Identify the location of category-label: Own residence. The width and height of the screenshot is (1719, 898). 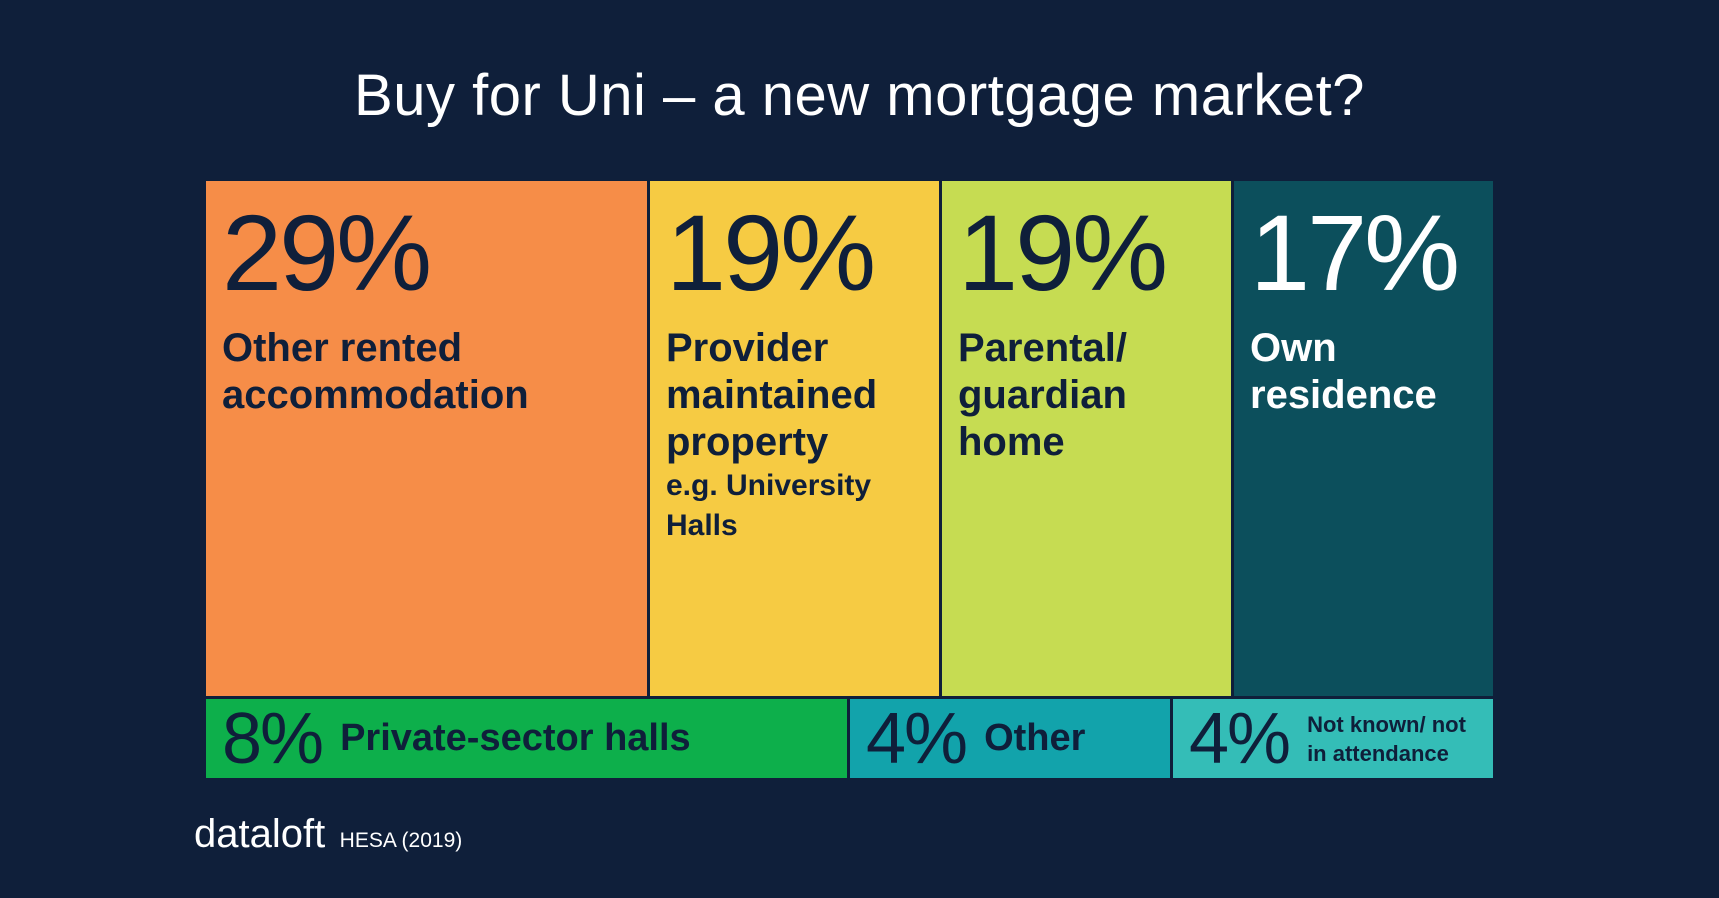
(1343, 371).